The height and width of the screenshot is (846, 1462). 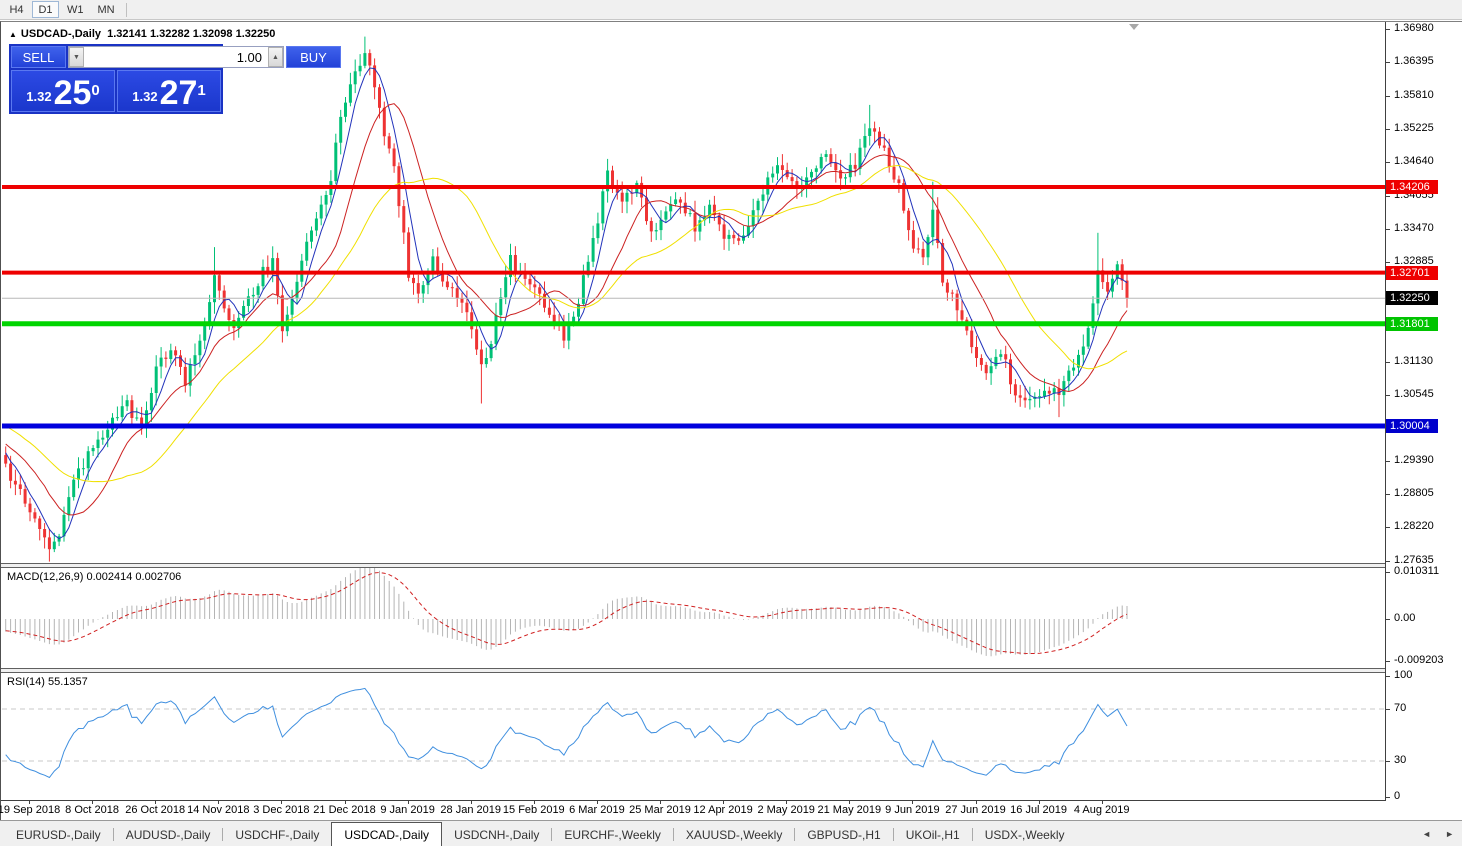 I want to click on timeframe-button-w1: W1, so click(x=75, y=9).